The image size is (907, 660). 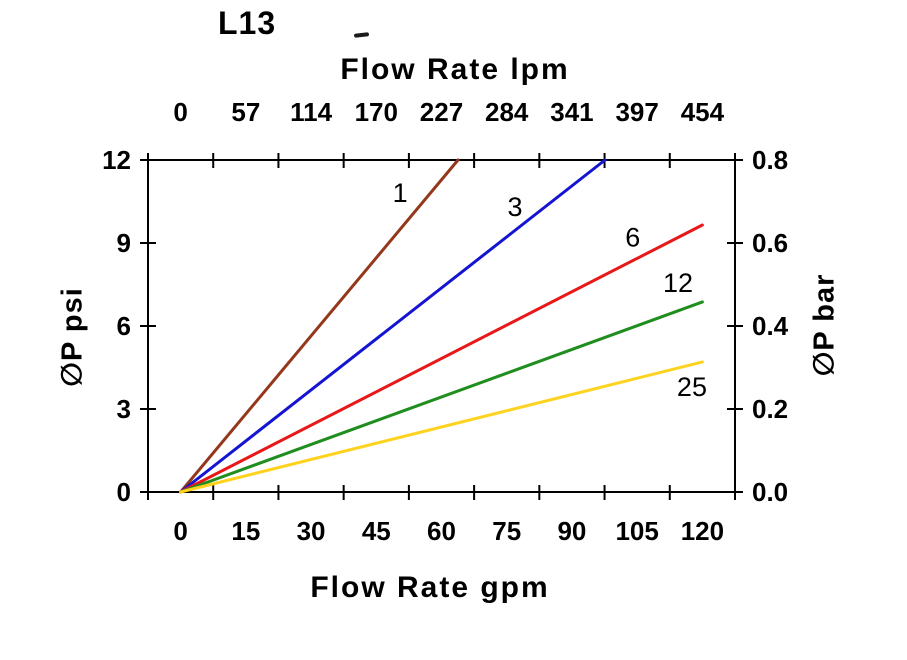 What do you see at coordinates (311, 531) in the screenshot?
I see `bottom-tick-label: 30` at bounding box center [311, 531].